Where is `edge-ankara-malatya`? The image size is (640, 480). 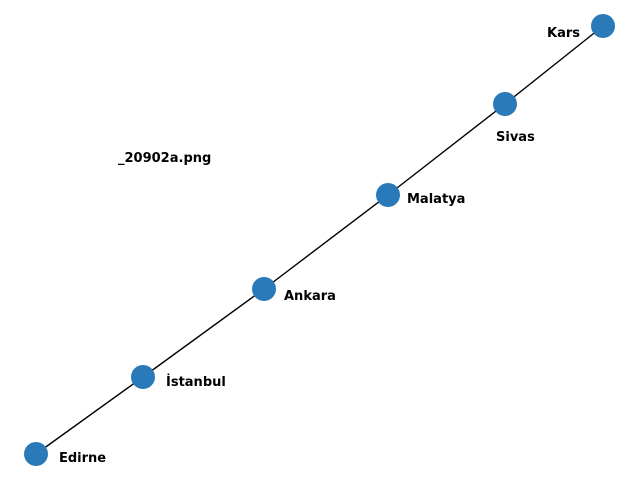 edge-ankara-malatya is located at coordinates (326, 242).